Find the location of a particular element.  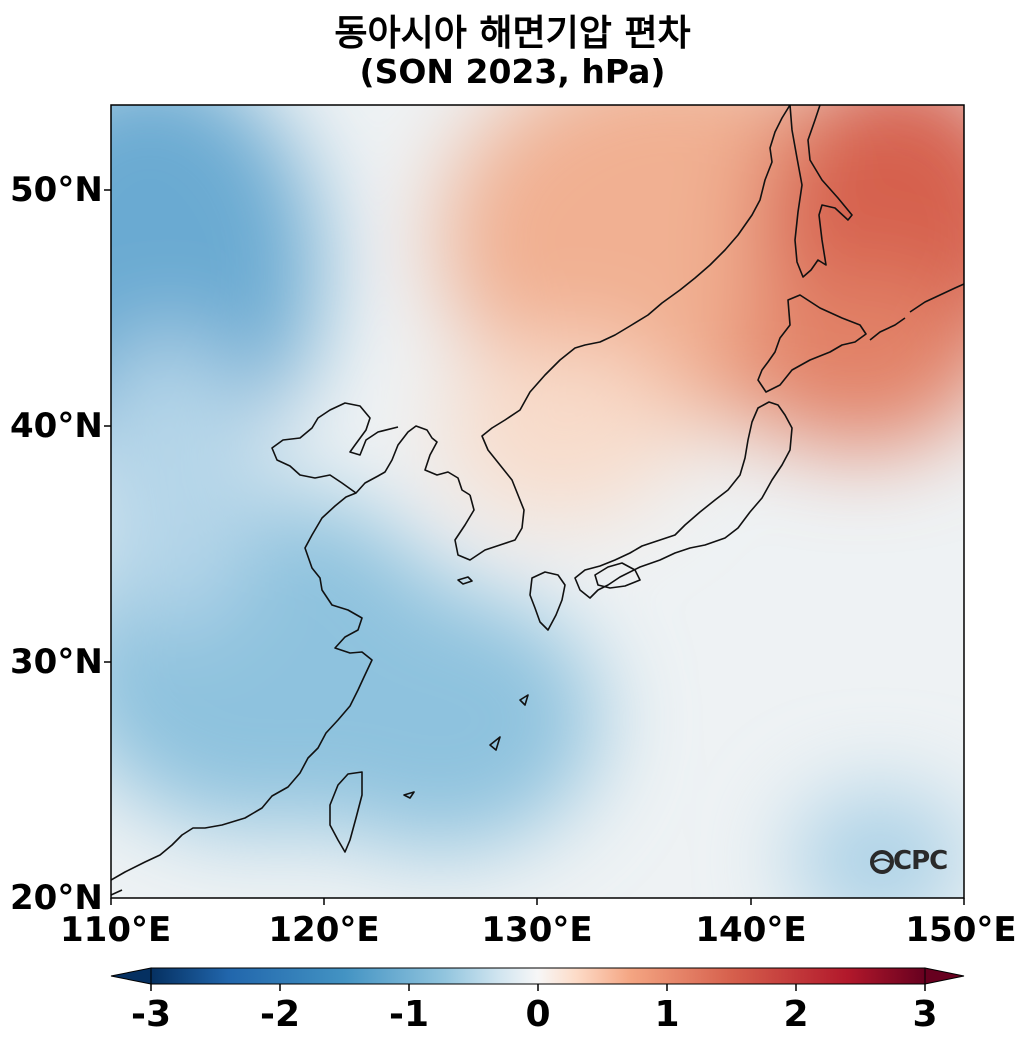

colorbar-tick-minus3: -3 is located at coordinates (151, 1014).